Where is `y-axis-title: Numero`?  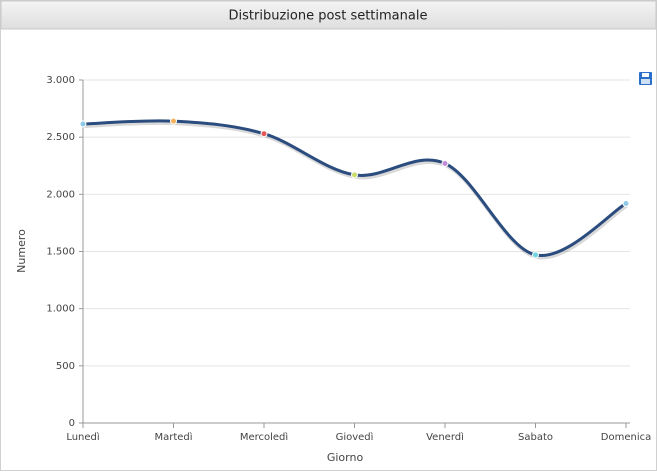 y-axis-title: Numero is located at coordinates (21, 251).